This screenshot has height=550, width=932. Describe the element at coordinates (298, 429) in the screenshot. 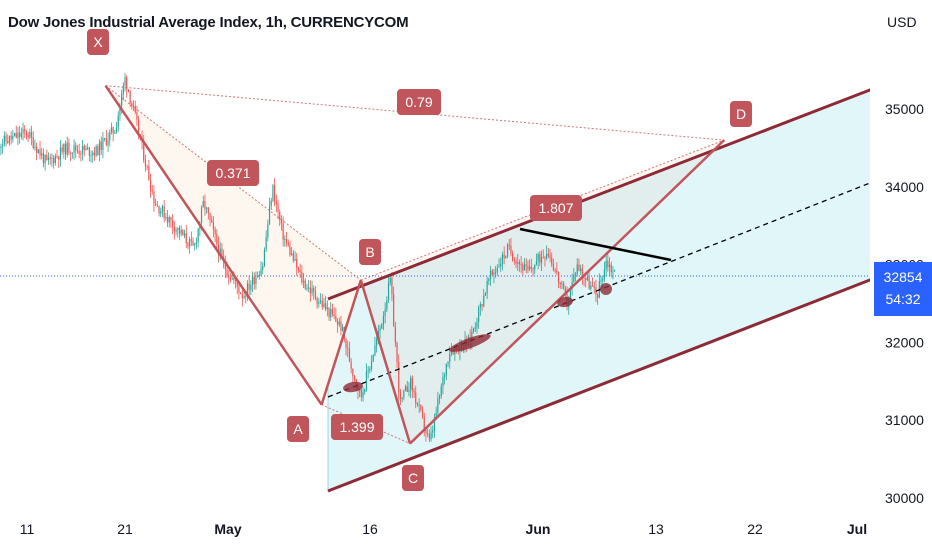

I see `point-label-a: A` at that location.